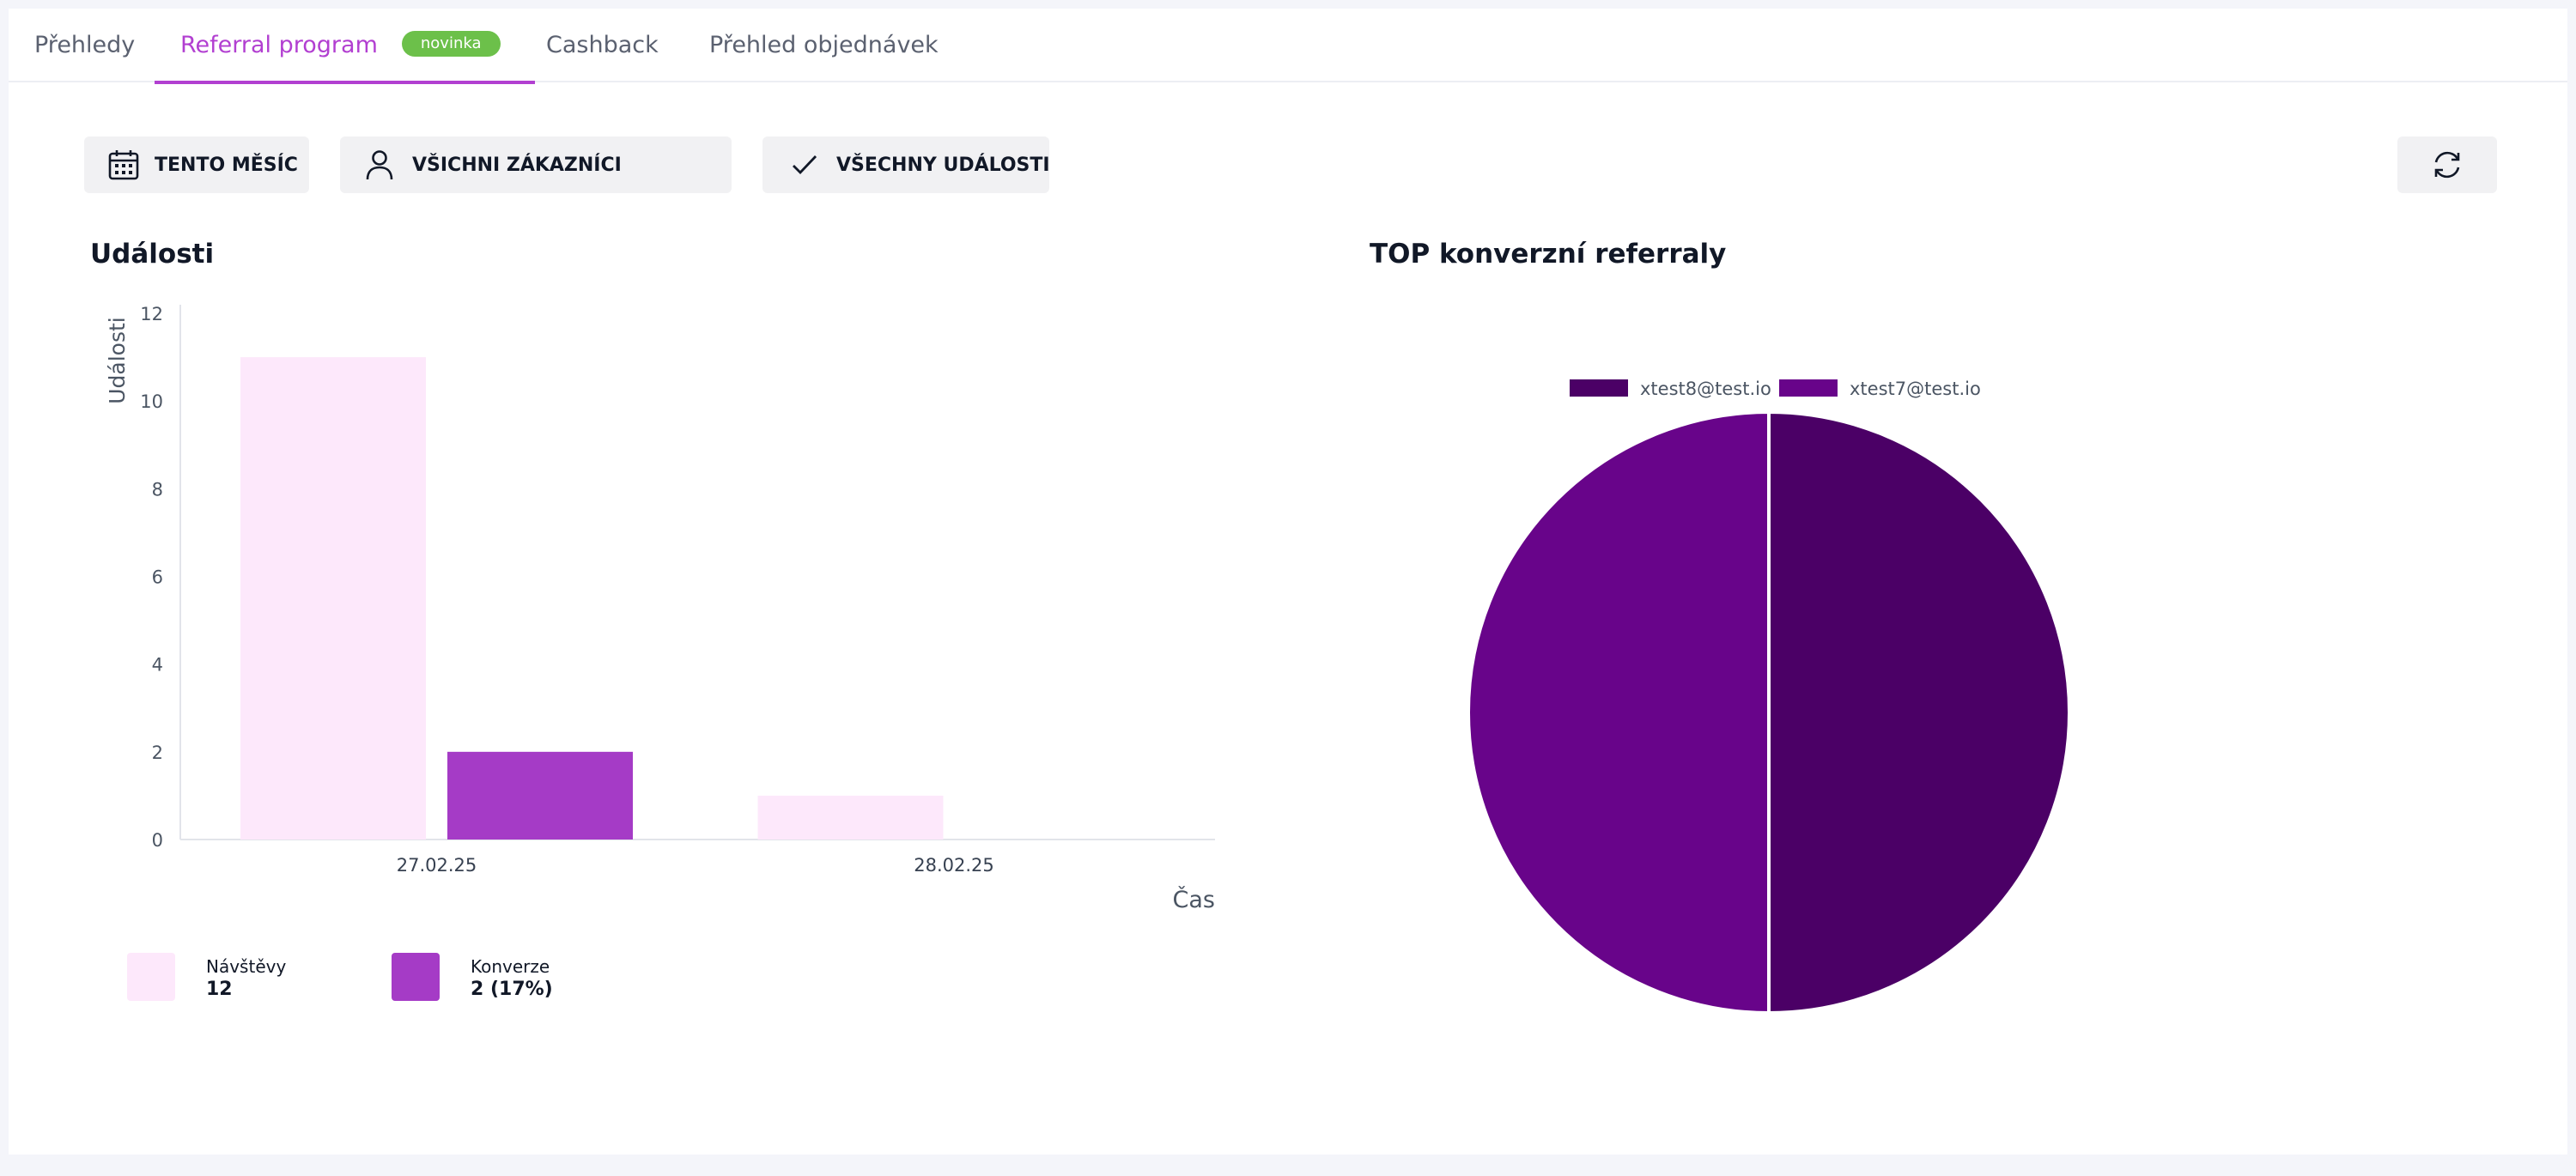 The image size is (2576, 1176). Describe the element at coordinates (158, 489) in the screenshot. I see `y-tick-label: 8` at that location.